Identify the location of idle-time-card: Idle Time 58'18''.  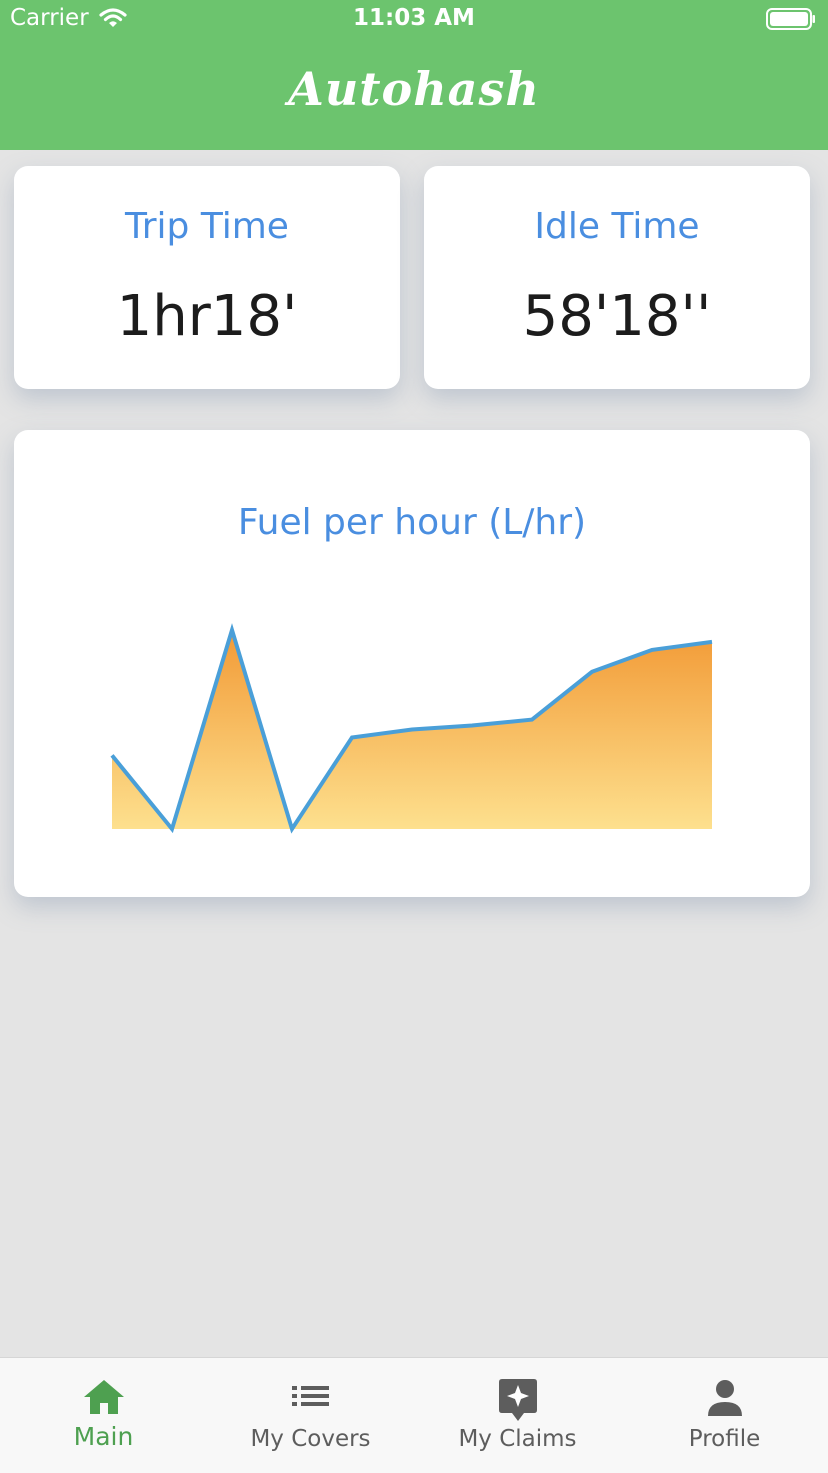
(617, 277).